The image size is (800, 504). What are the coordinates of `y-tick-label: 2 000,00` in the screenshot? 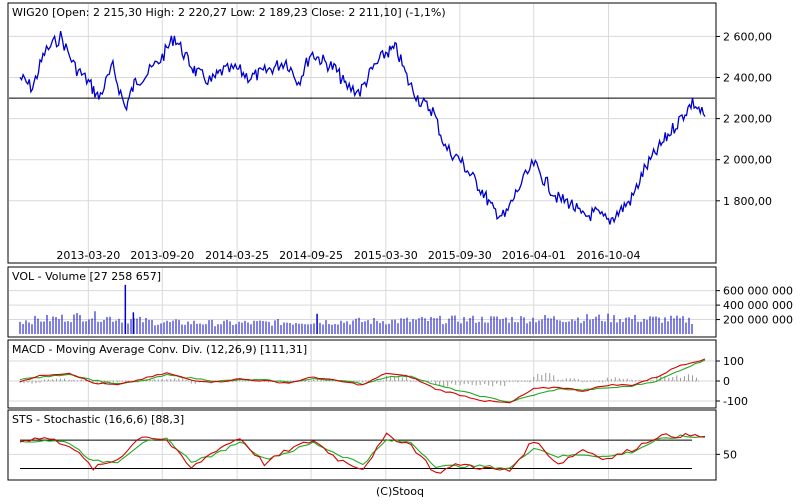 It's located at (747, 160).